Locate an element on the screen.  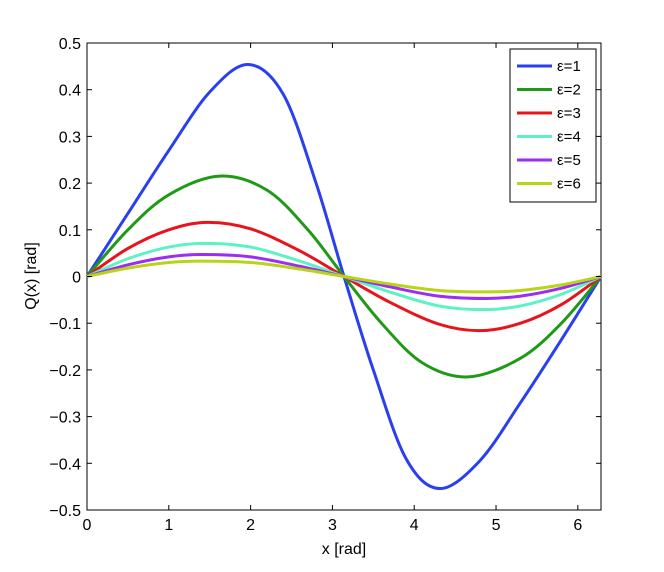
legend-entry: ε=1 is located at coordinates (569, 66).